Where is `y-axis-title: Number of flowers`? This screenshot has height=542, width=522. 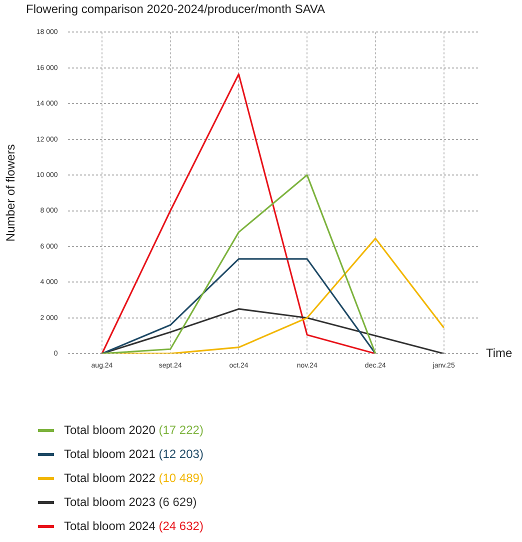 y-axis-title: Number of flowers is located at coordinates (11, 193).